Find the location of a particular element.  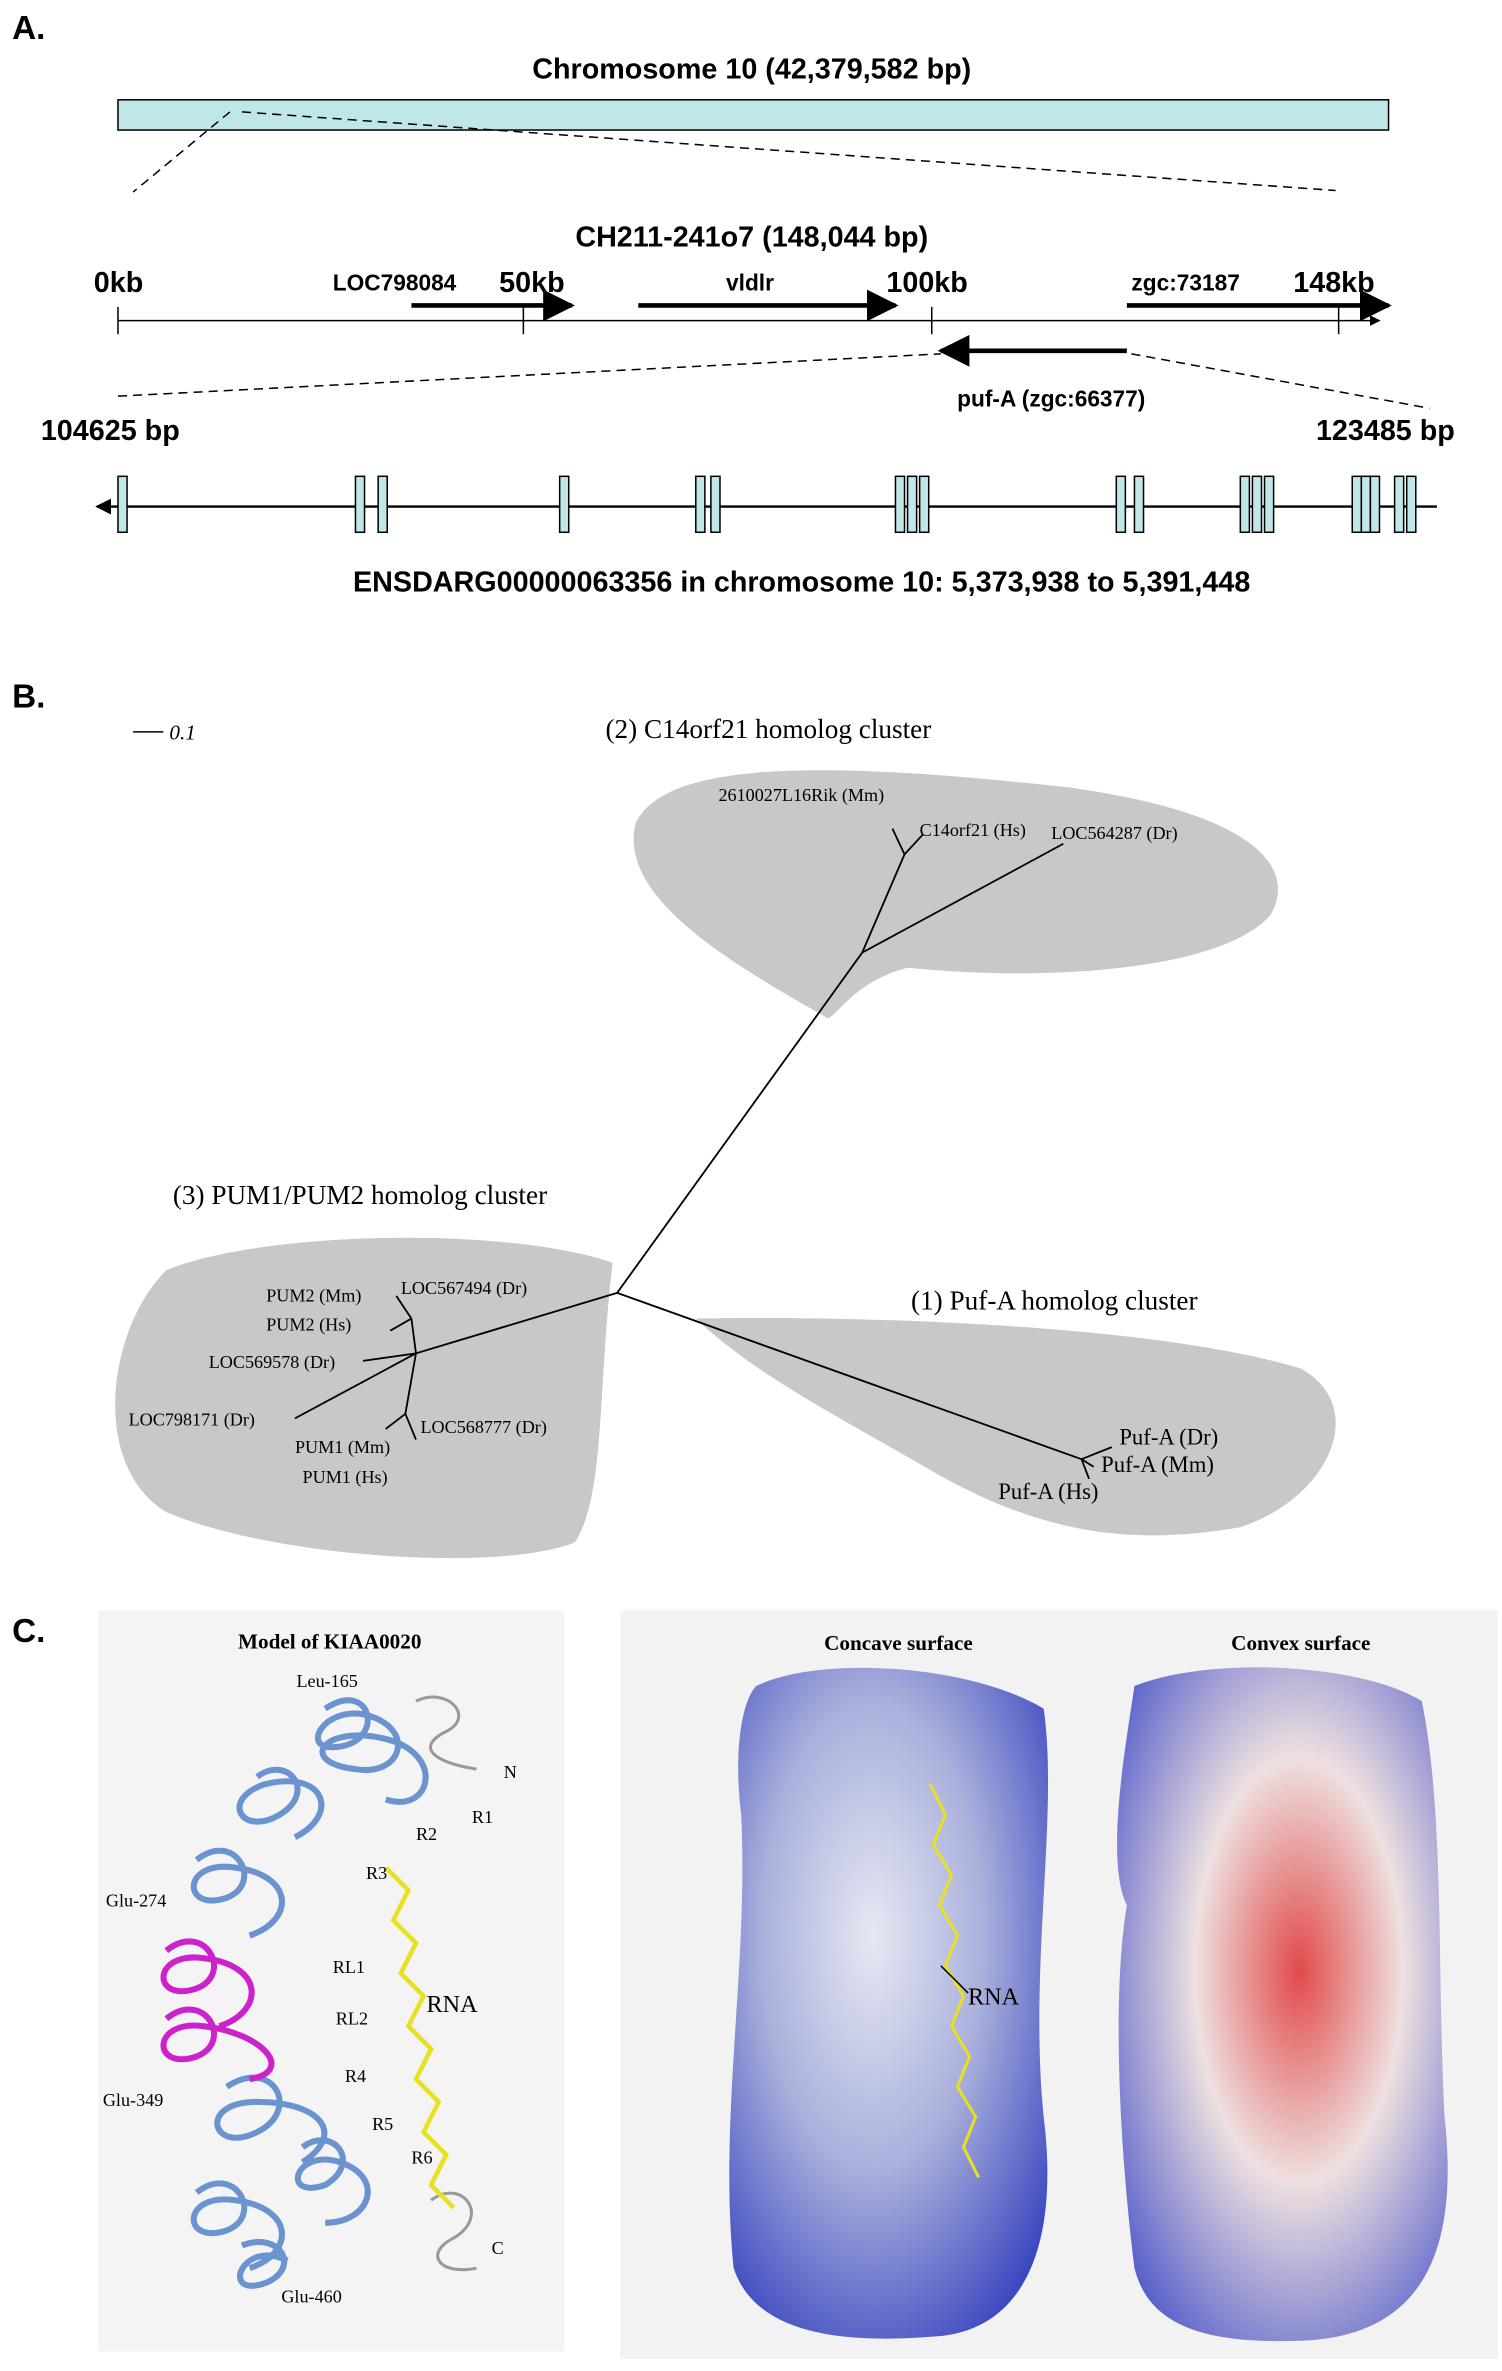

annotation: R2 is located at coordinates (426, 1834).